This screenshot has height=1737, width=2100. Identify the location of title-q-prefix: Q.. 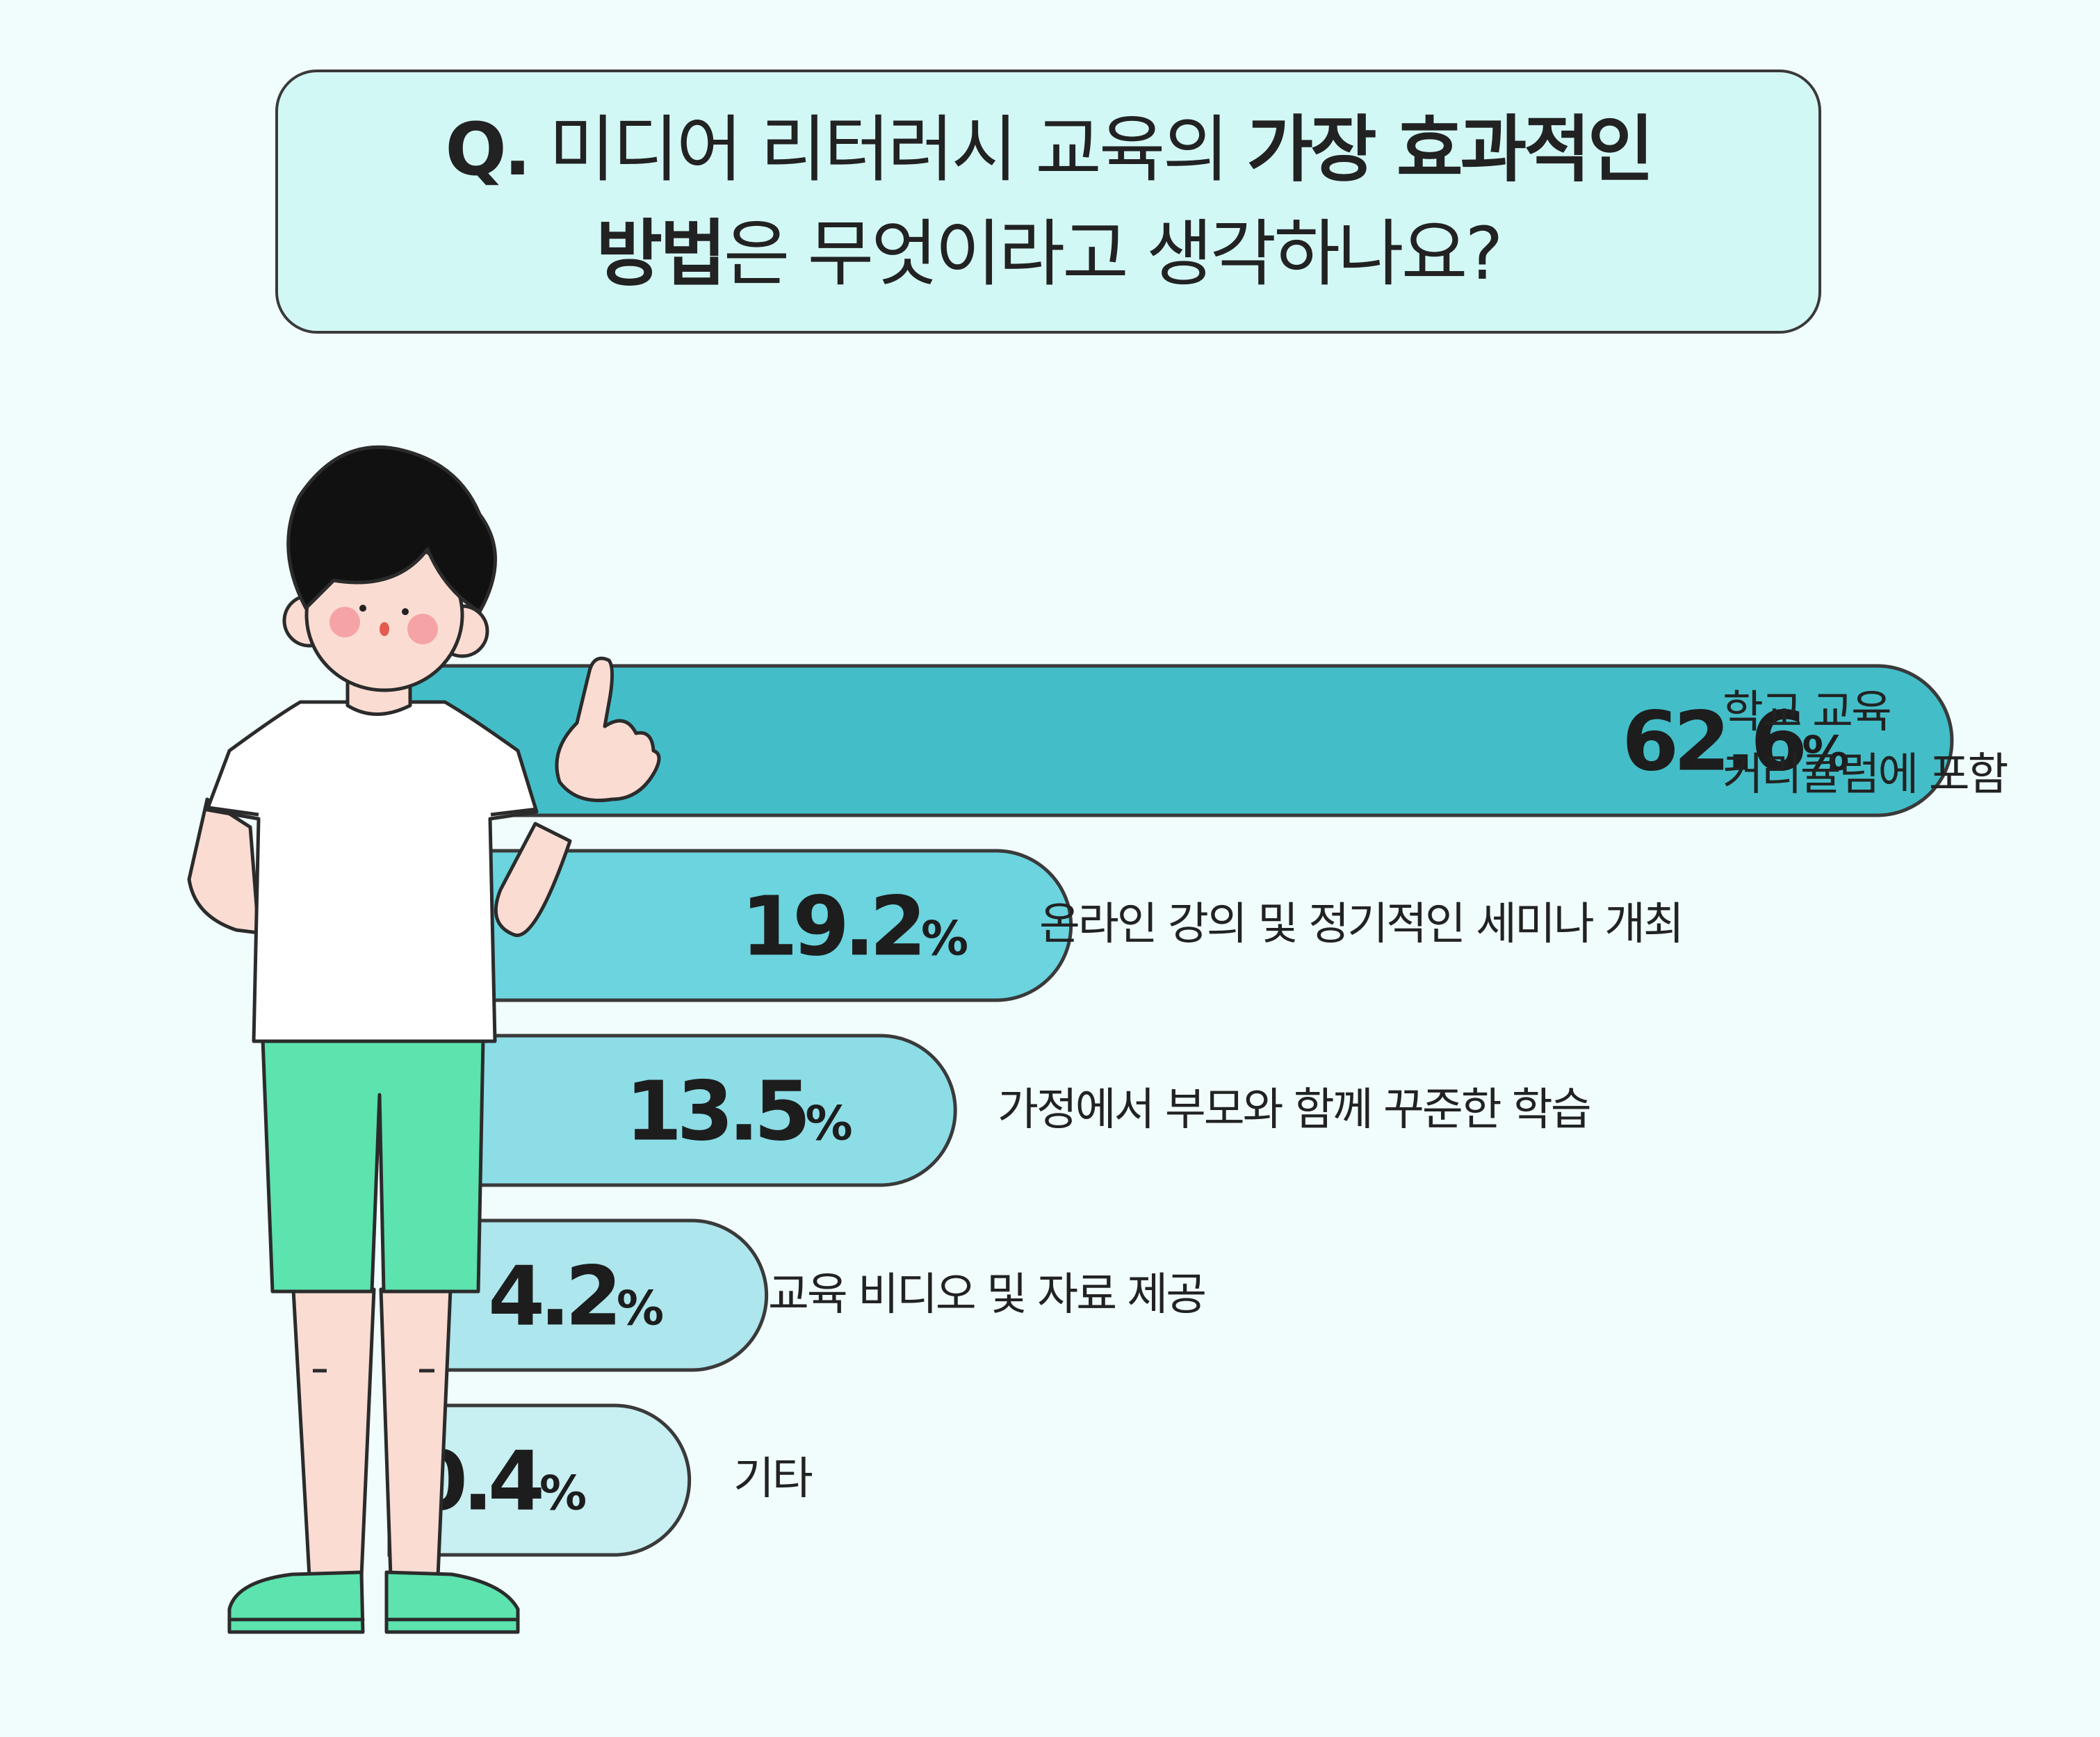
(488, 149).